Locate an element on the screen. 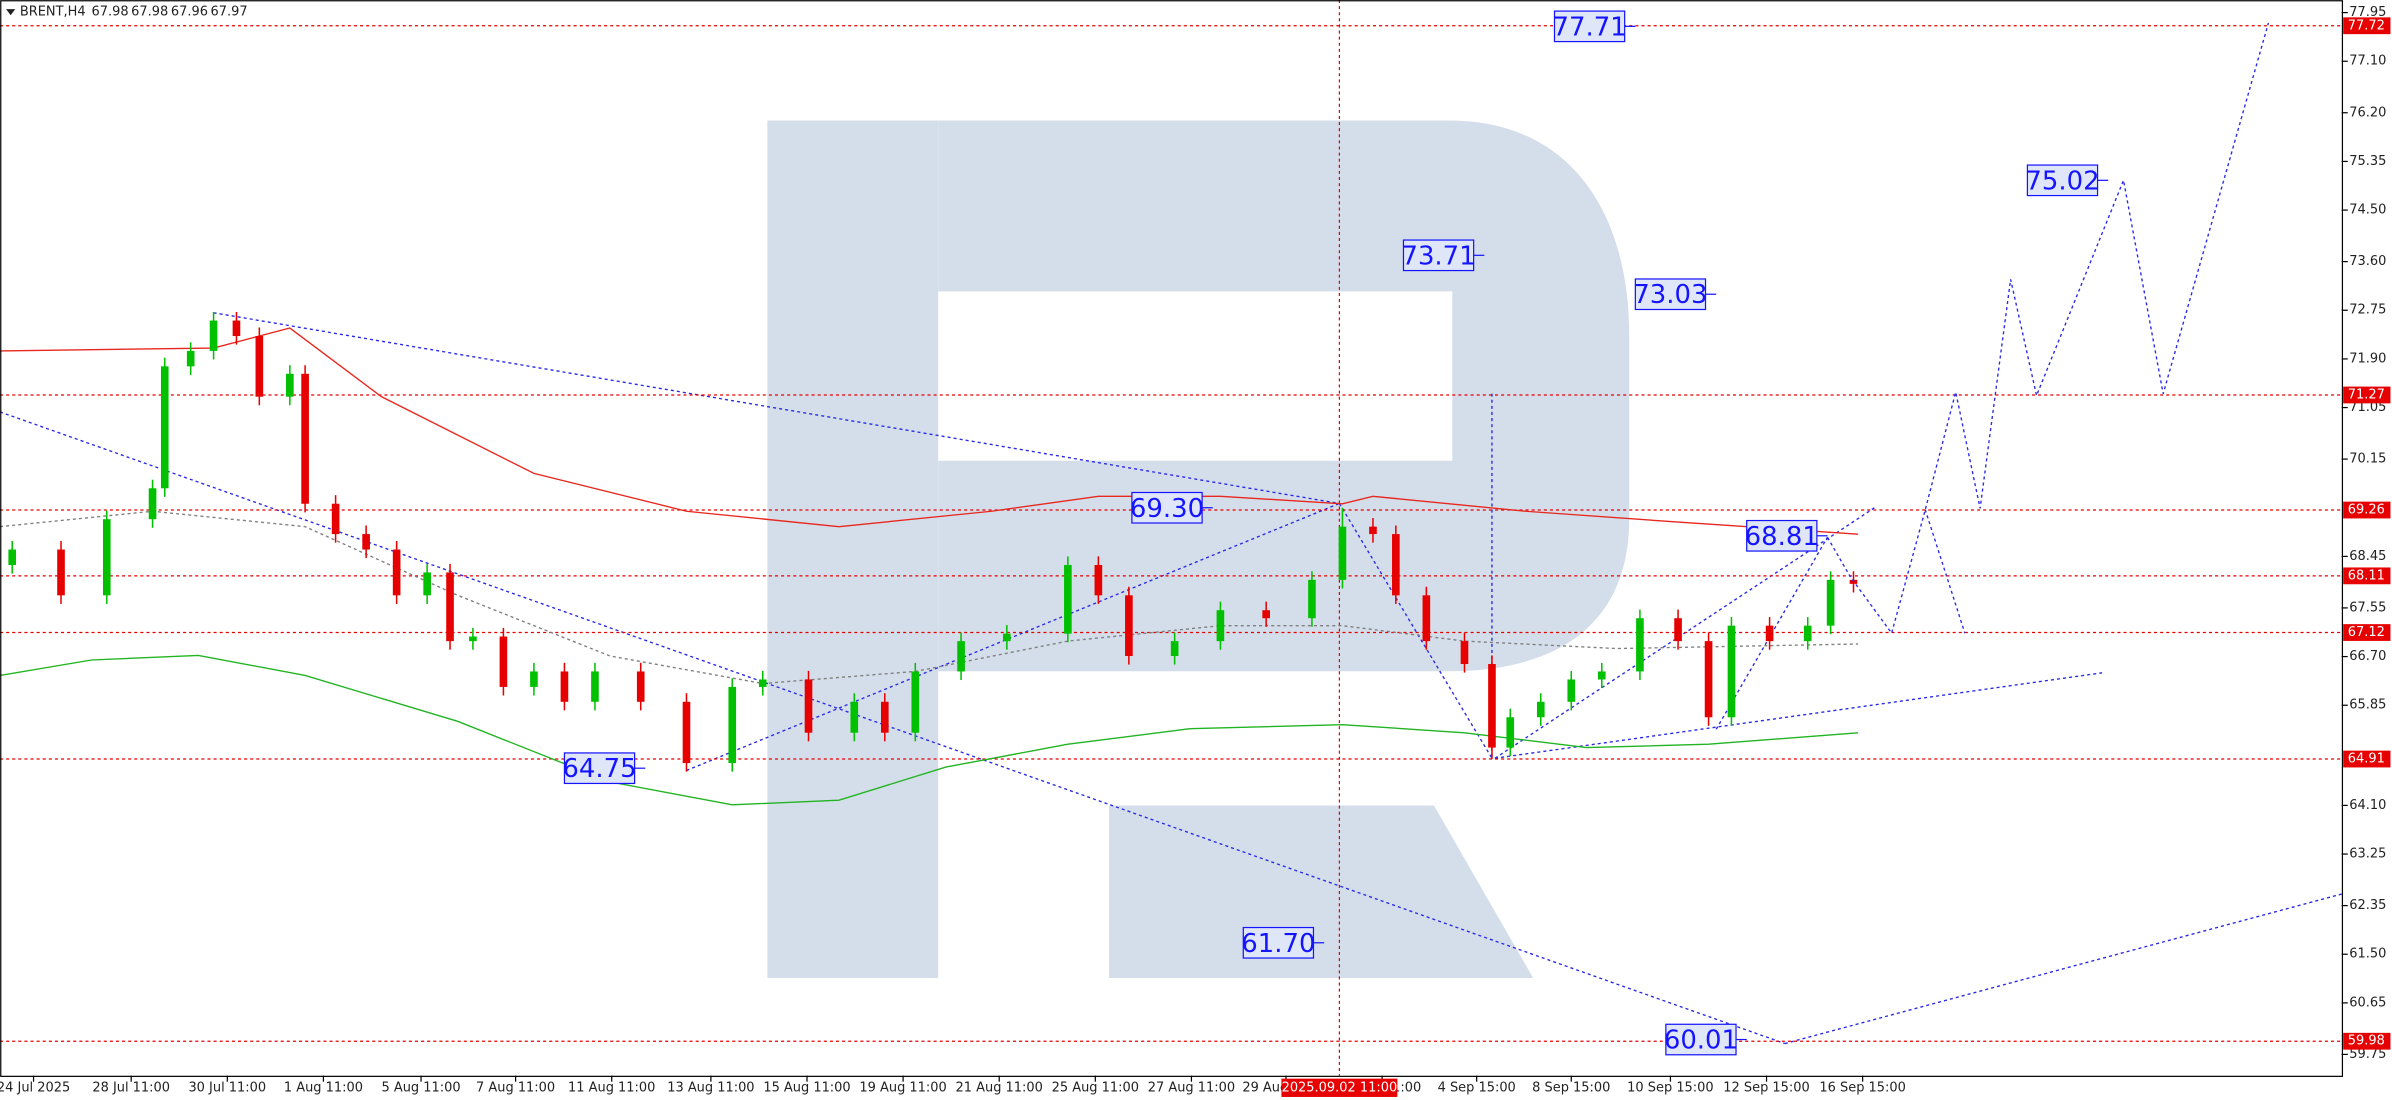  y-tick-label: 77.10 is located at coordinates (2367, 61).